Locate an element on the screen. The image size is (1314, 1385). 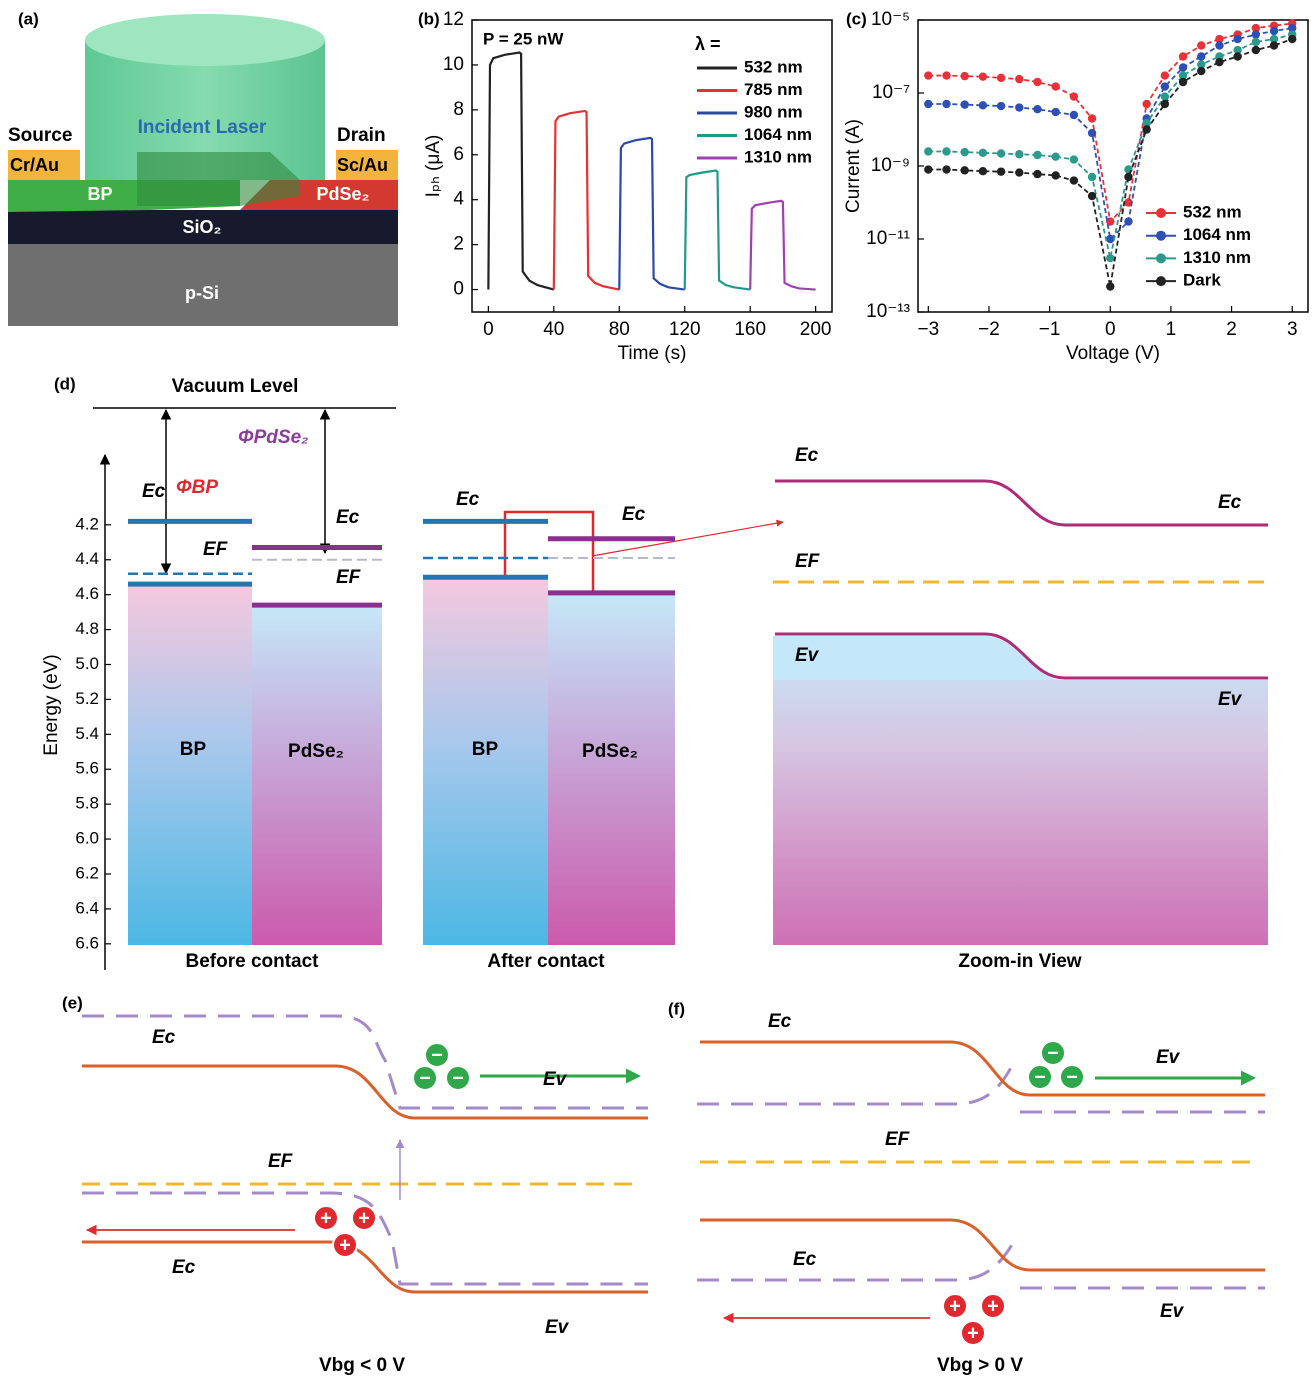
valence-band-dashed is located at coordinates (981, 1263).